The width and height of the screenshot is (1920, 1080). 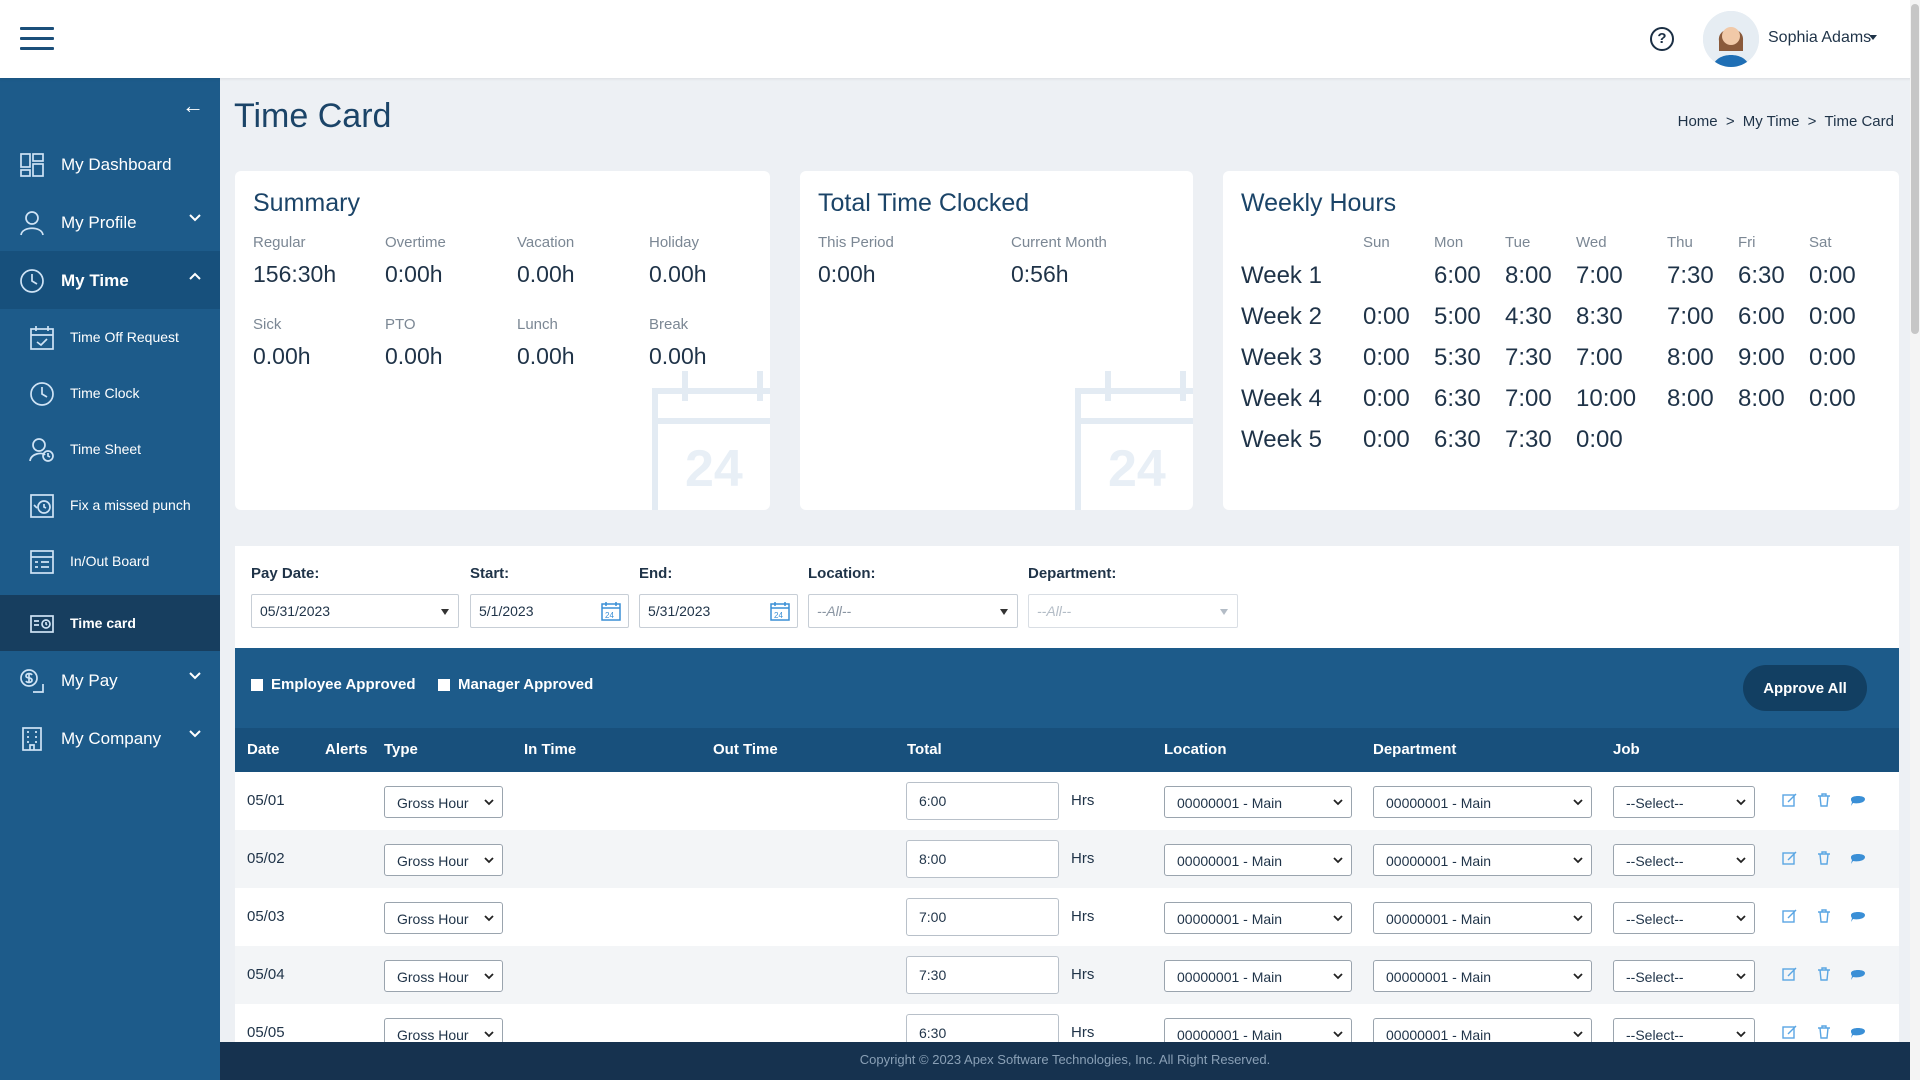 I want to click on total-hours-input: 7:30, so click(x=982, y=975).